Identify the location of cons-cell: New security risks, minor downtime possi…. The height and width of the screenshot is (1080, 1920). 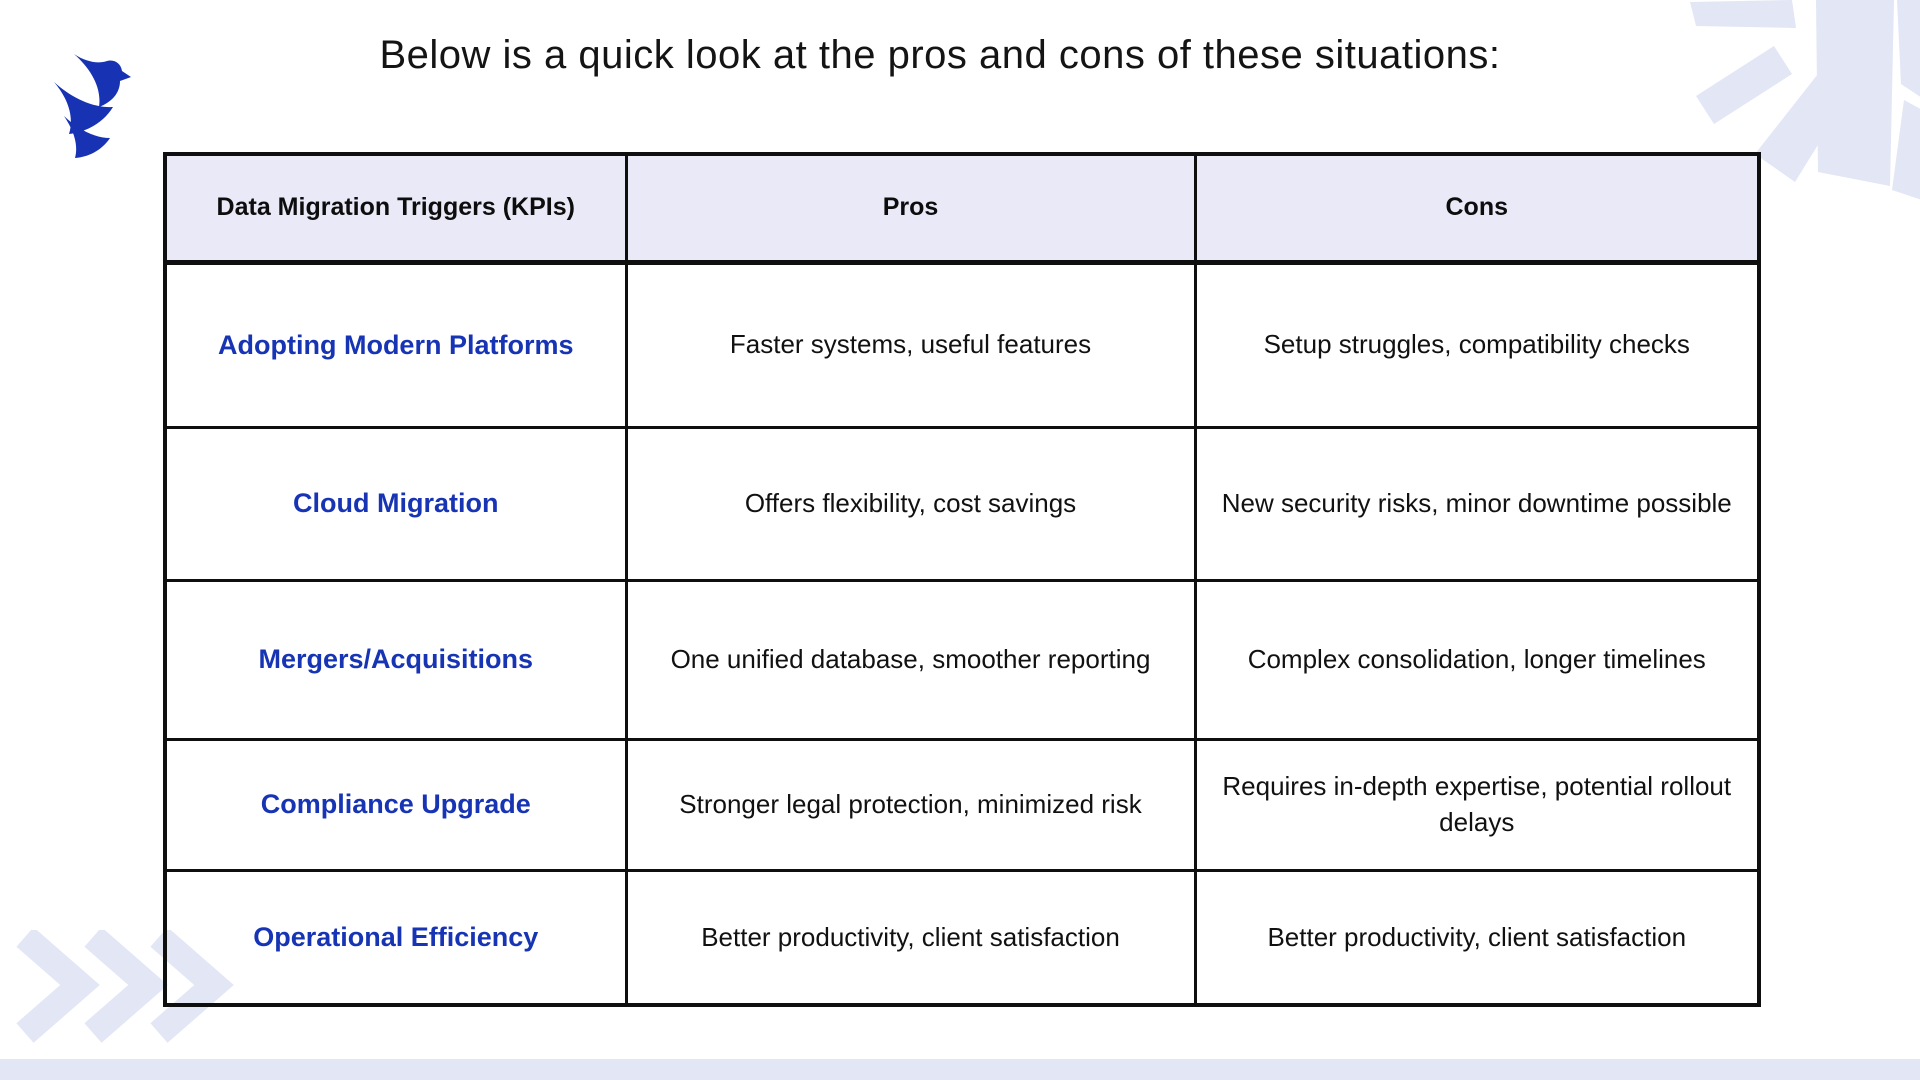
(1477, 503).